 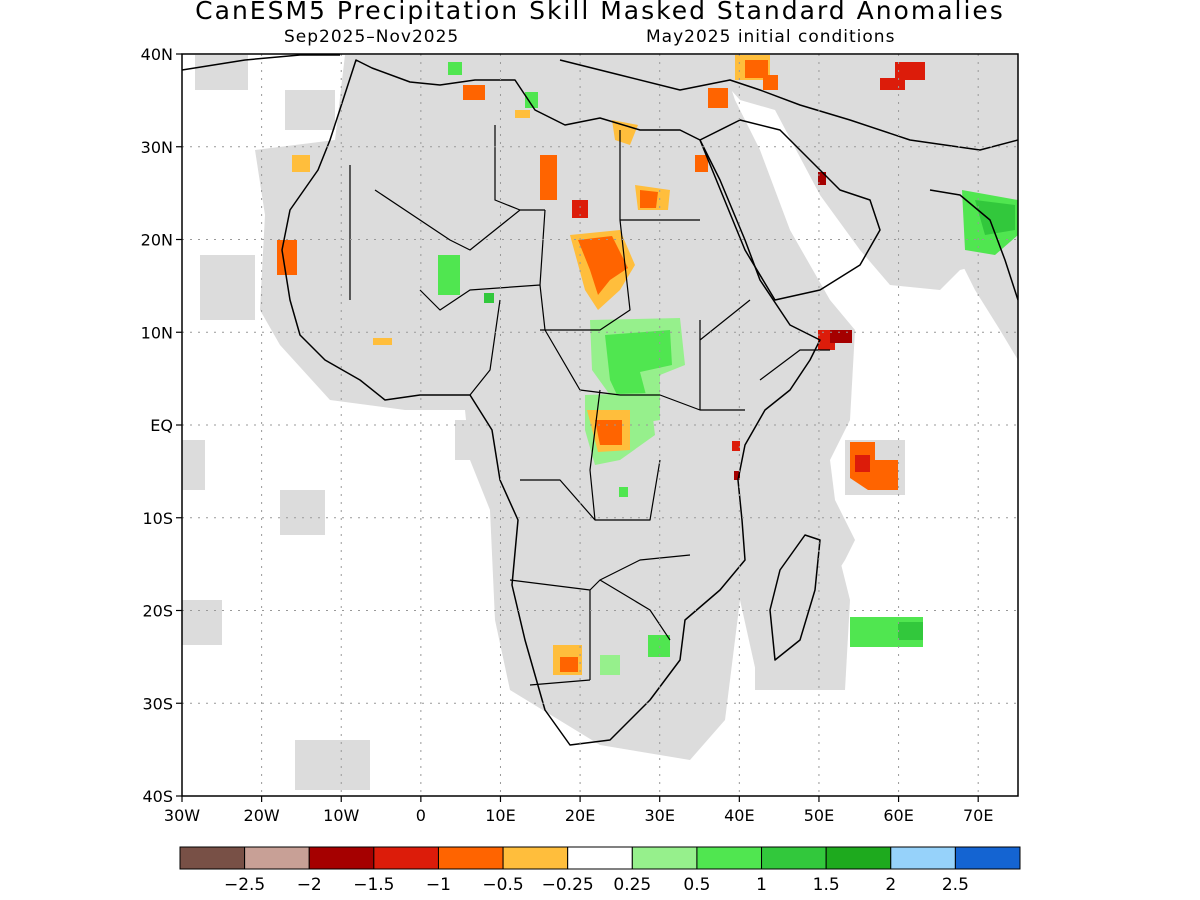 What do you see at coordinates (625, 132) in the screenshot?
I see `patch-libya` at bounding box center [625, 132].